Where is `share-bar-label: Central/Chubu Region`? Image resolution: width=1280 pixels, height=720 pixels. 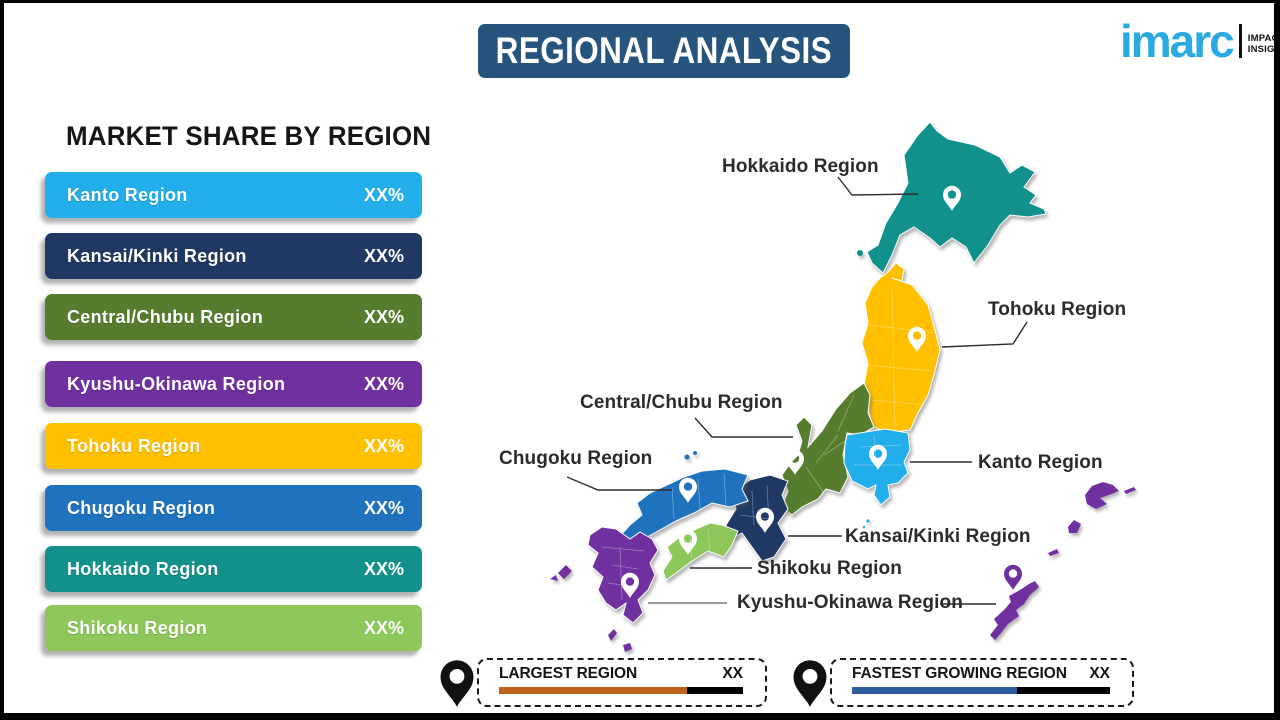 share-bar-label: Central/Chubu Region is located at coordinates (165, 316).